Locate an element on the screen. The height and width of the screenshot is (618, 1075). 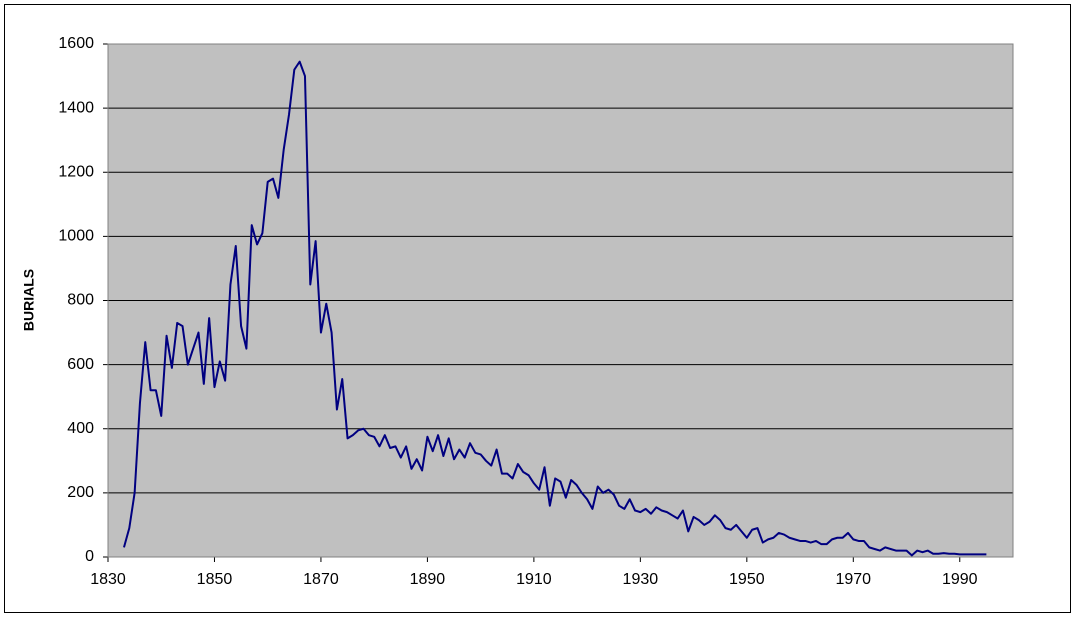
x-tick-label: 1910 is located at coordinates (534, 579).